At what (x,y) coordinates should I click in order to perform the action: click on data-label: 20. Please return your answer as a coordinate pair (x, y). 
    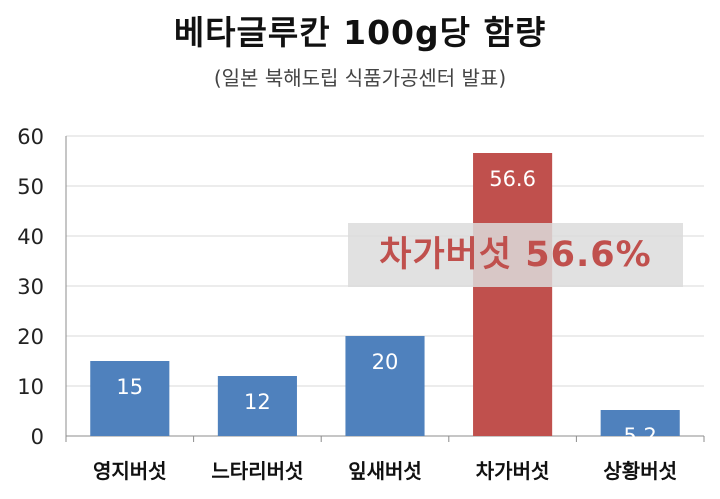
    Looking at the image, I should click on (385, 362).